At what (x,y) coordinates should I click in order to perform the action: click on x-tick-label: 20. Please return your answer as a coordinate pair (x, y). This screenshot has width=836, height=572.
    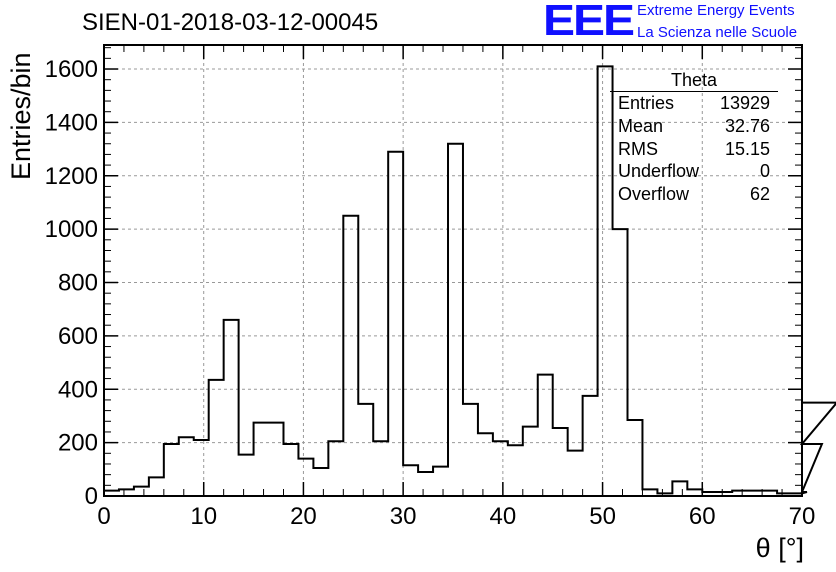
    Looking at the image, I should click on (303, 516).